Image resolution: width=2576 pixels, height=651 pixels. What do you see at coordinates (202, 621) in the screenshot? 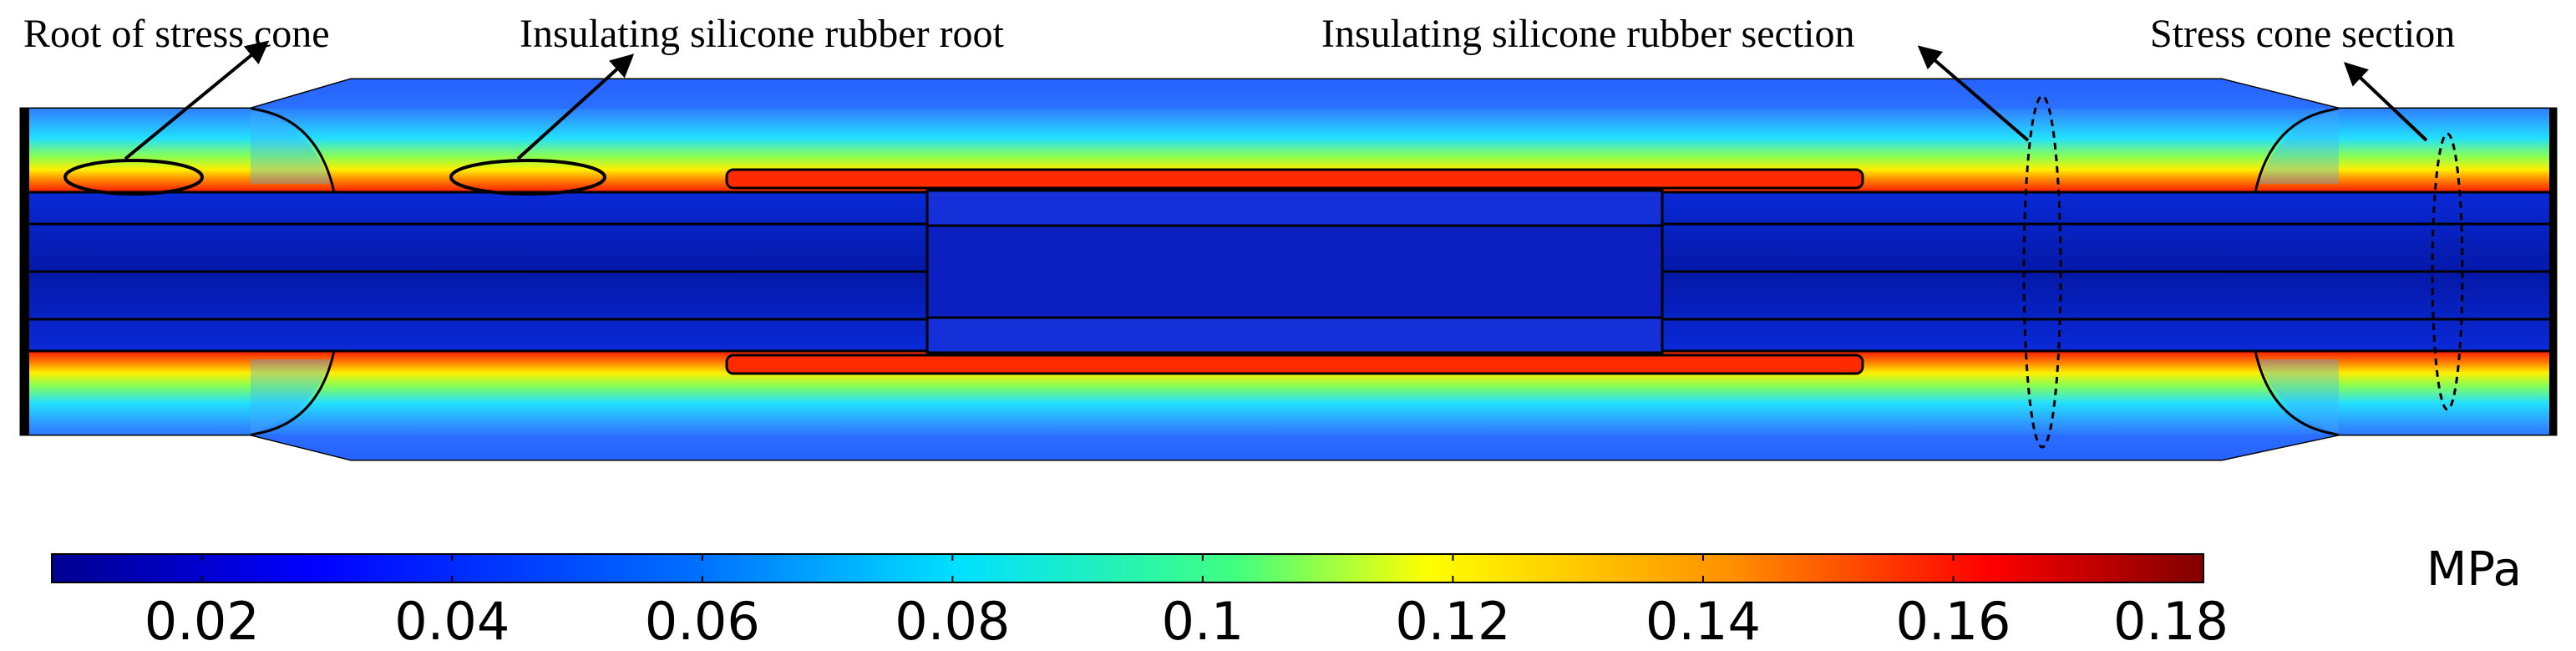
I see `colorbar-tick-label: 0.02` at bounding box center [202, 621].